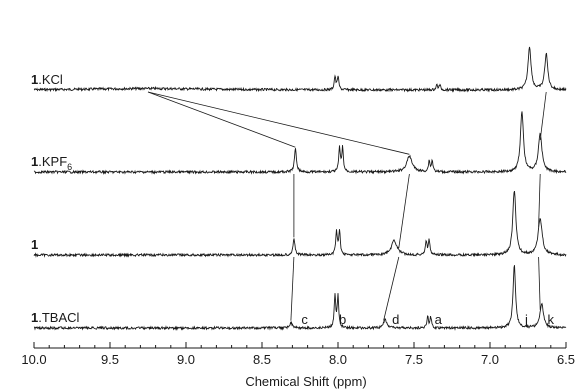 The height and width of the screenshot is (392, 578). I want to click on x-tick-label: 9.0, so click(186, 359).